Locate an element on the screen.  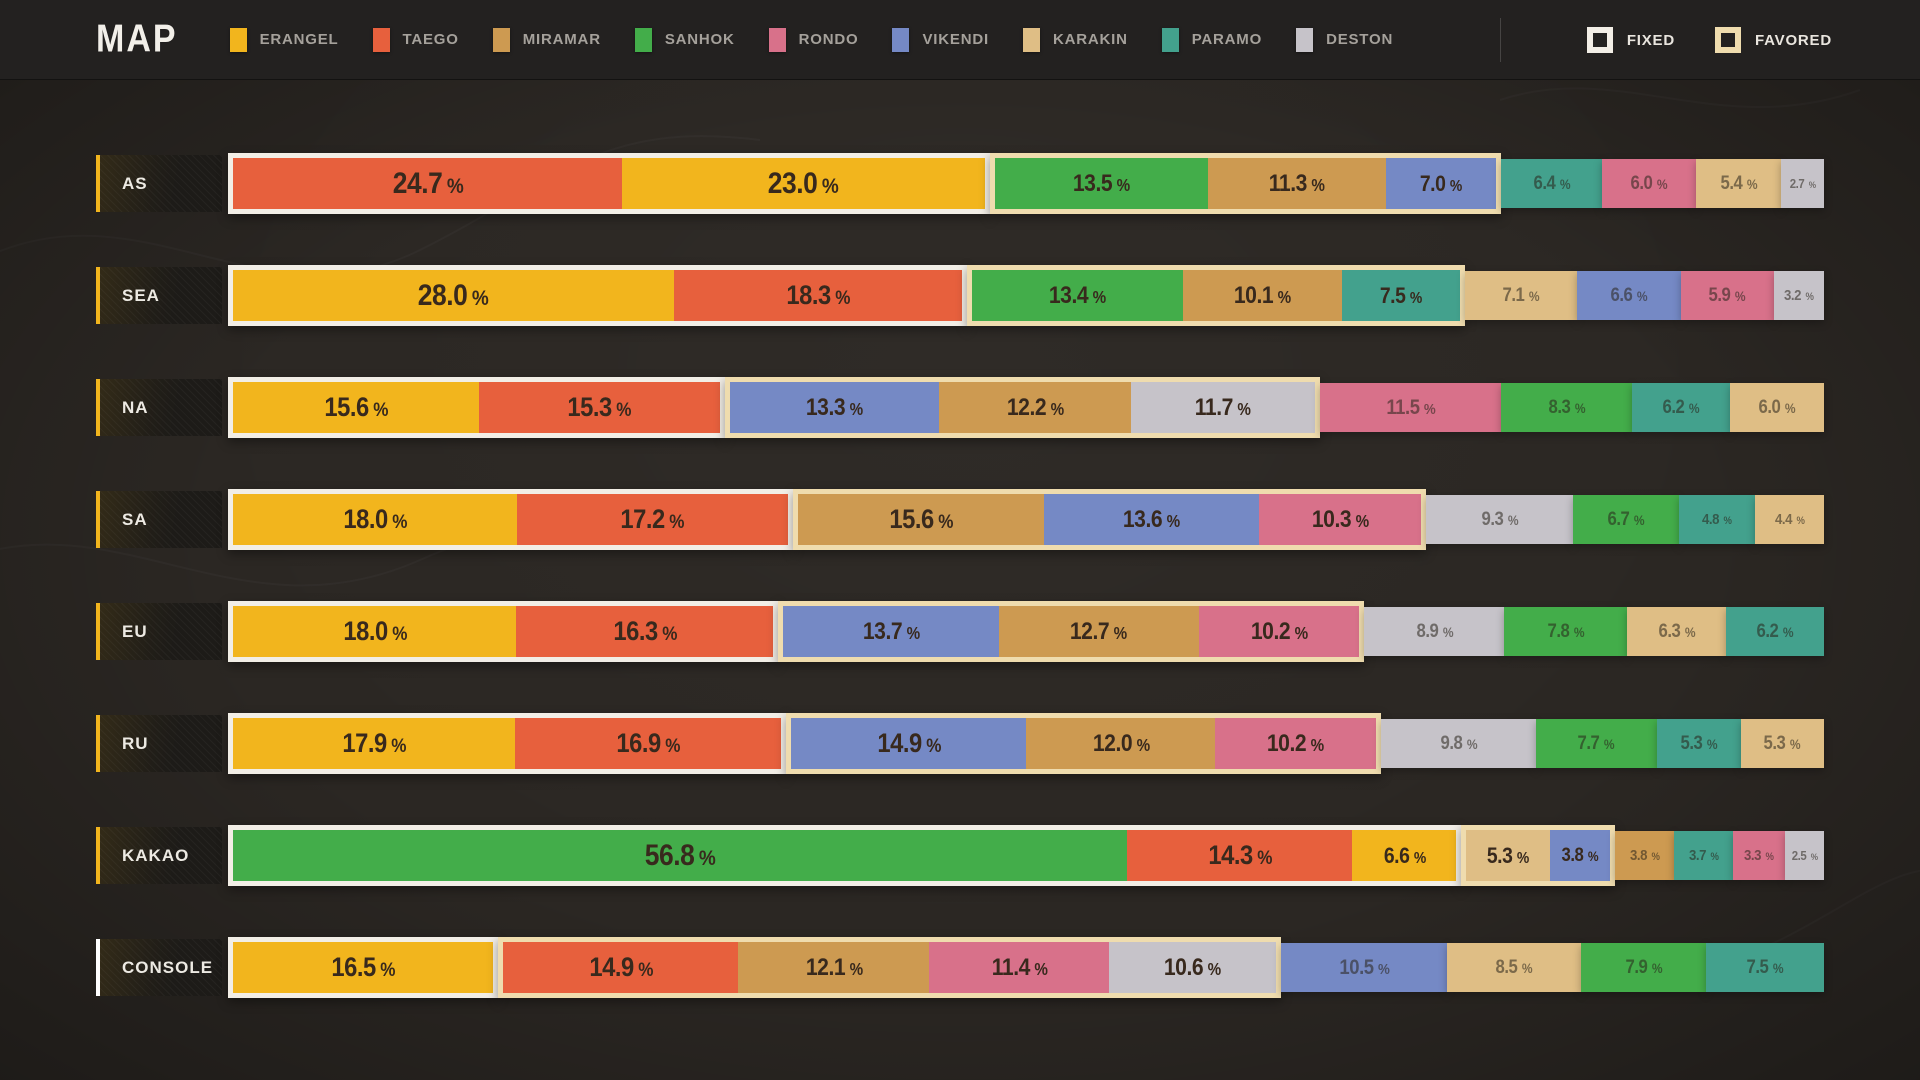
favored-group: 13.5% 11.3% 7.0% is located at coordinates (1245, 183).